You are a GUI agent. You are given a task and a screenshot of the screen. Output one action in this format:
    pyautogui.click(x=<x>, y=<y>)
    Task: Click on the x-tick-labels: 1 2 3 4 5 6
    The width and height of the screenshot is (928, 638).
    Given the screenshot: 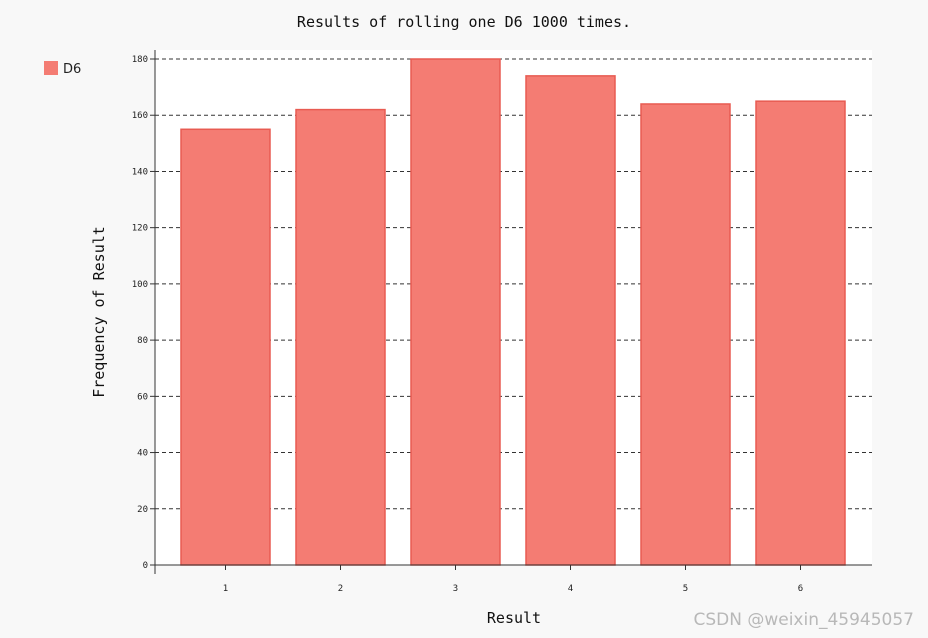 What is the action you would take?
    pyautogui.click(x=513, y=579)
    